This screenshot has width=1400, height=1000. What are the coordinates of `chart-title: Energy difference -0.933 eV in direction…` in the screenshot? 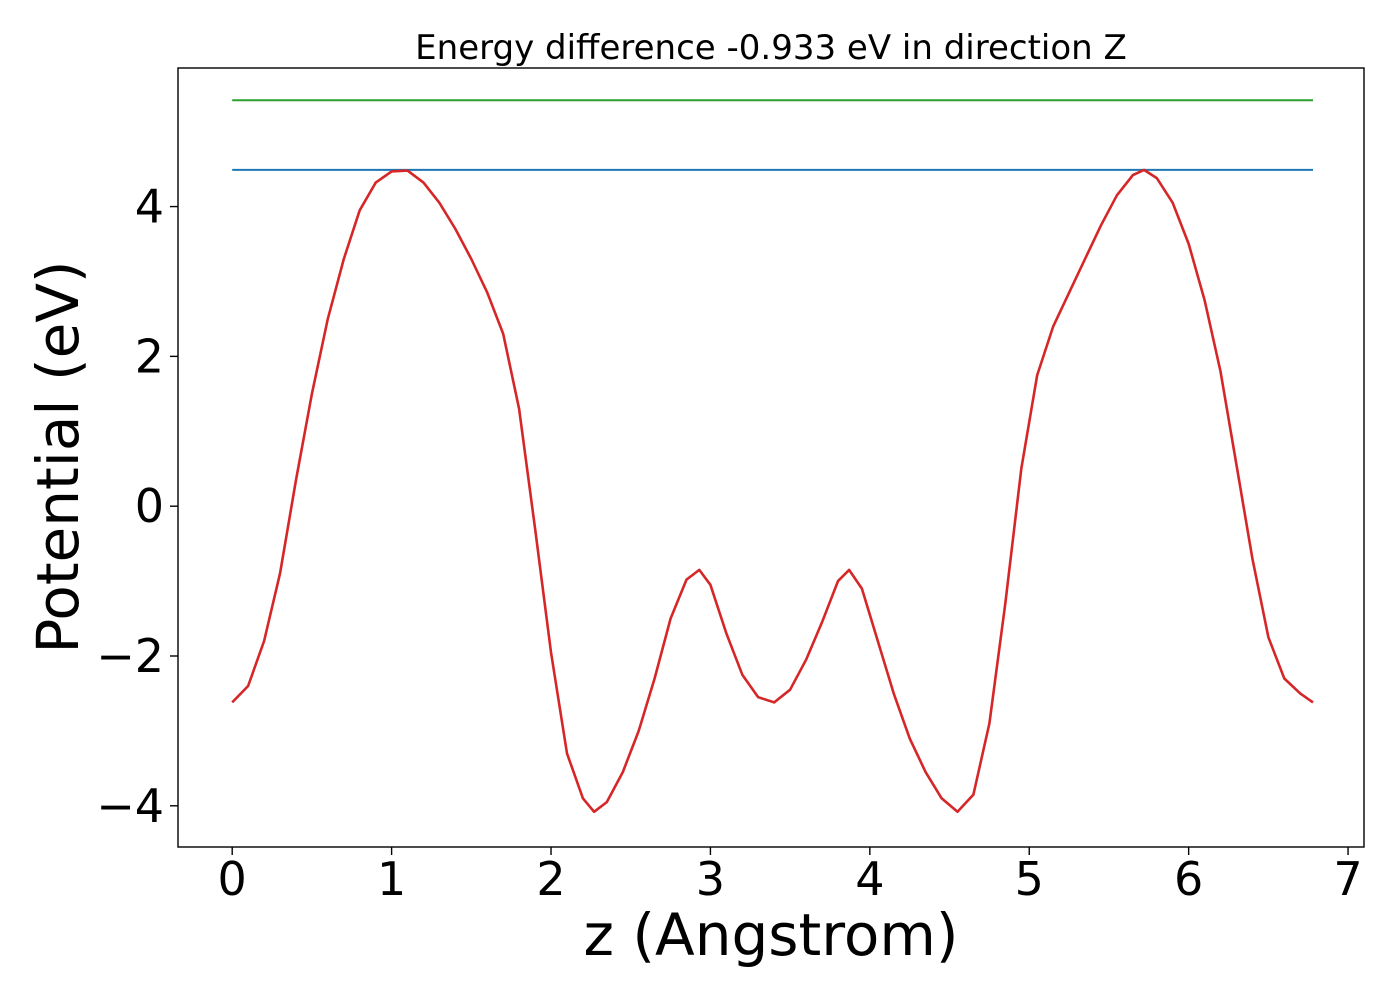 It's located at (771, 48).